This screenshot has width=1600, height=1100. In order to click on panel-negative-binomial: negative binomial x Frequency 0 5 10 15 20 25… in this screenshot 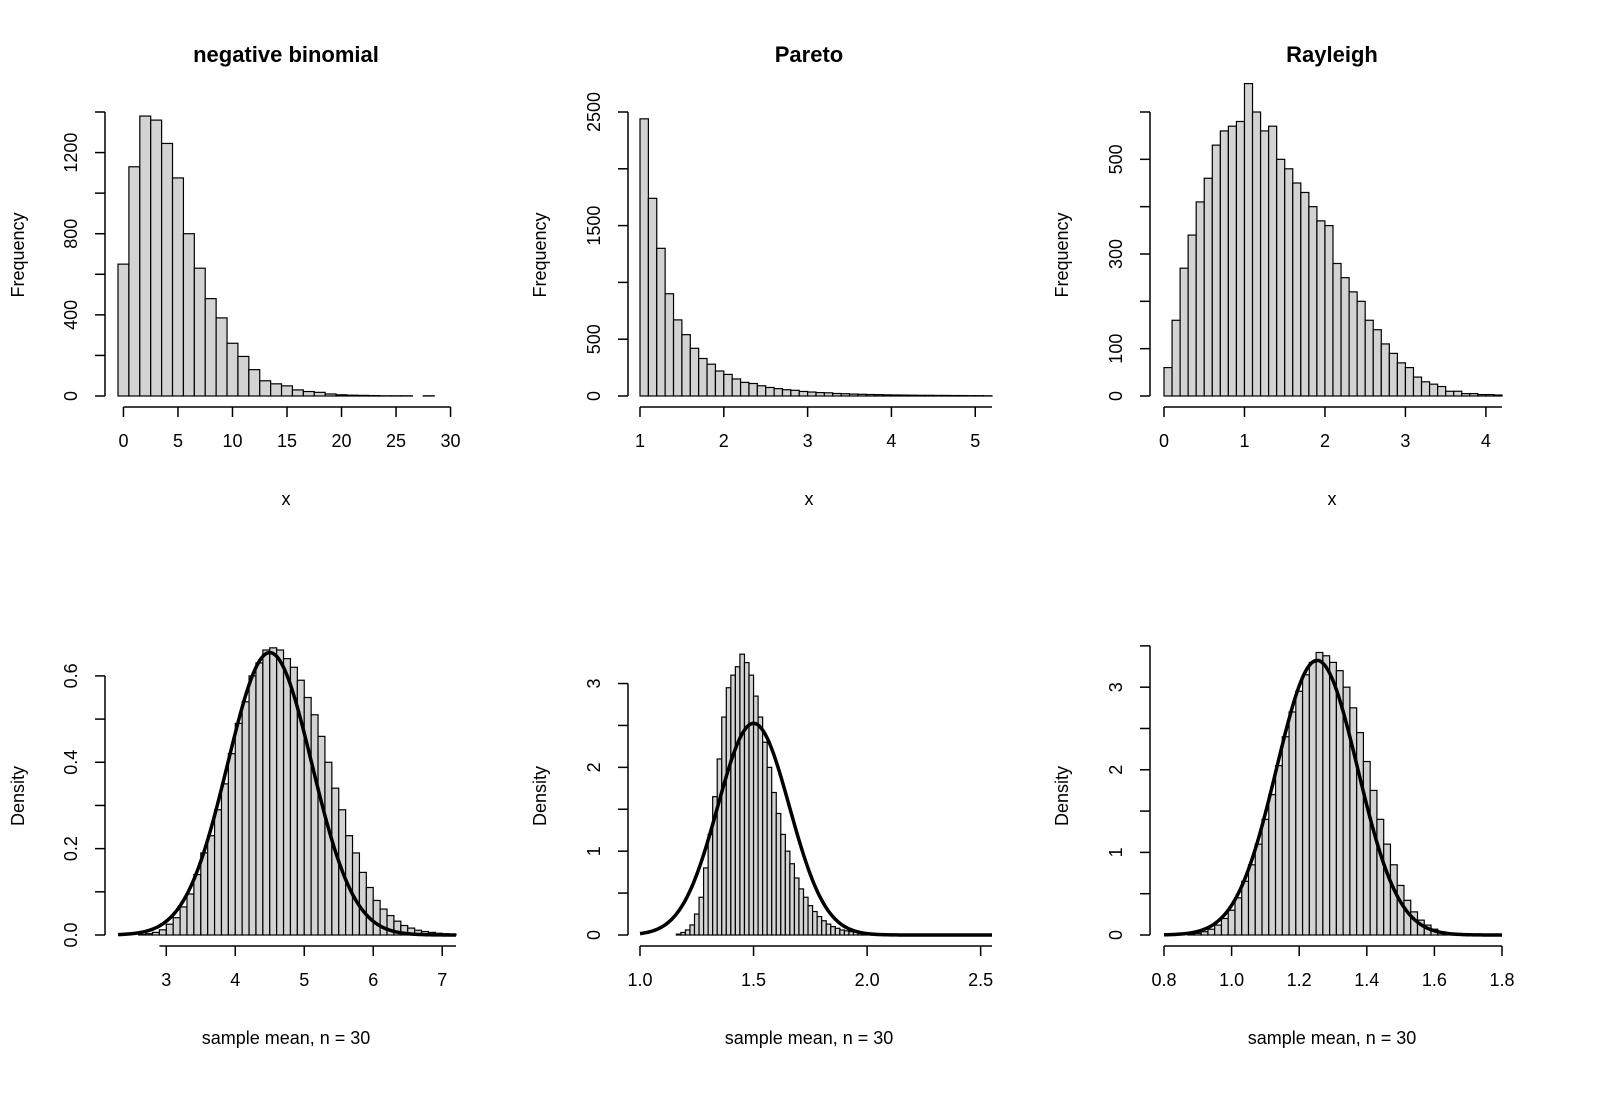, I will do `click(234, 275)`.